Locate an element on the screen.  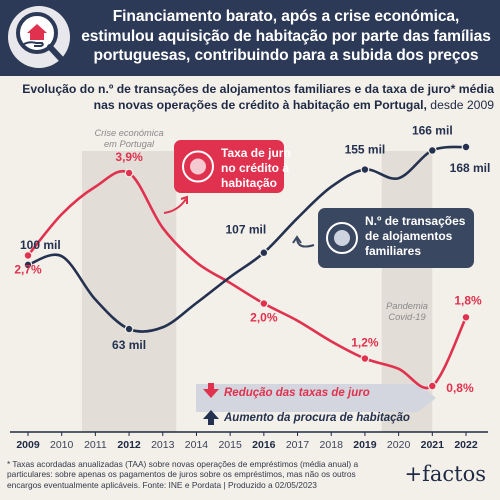
shaded-period-label: em Portugal is located at coordinates (129, 144).